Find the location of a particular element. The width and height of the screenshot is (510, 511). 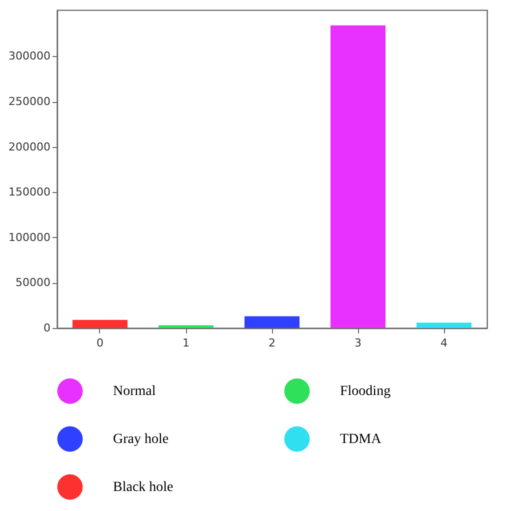

y-tick-label: 200000 is located at coordinates (29, 147).